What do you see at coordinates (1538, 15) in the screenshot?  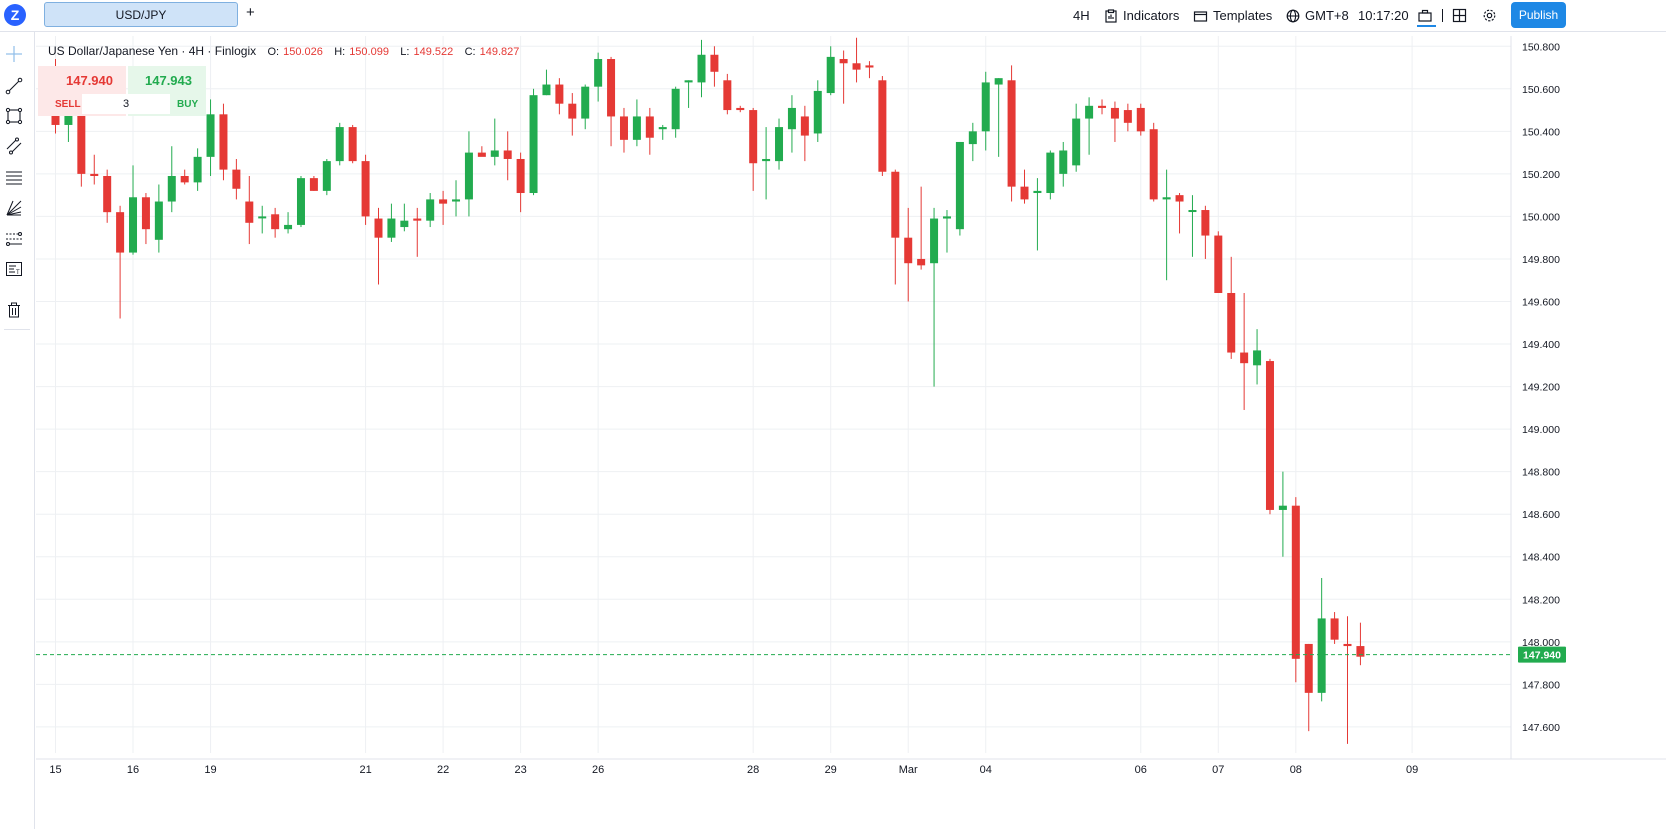 I see `publish-button: Publish` at bounding box center [1538, 15].